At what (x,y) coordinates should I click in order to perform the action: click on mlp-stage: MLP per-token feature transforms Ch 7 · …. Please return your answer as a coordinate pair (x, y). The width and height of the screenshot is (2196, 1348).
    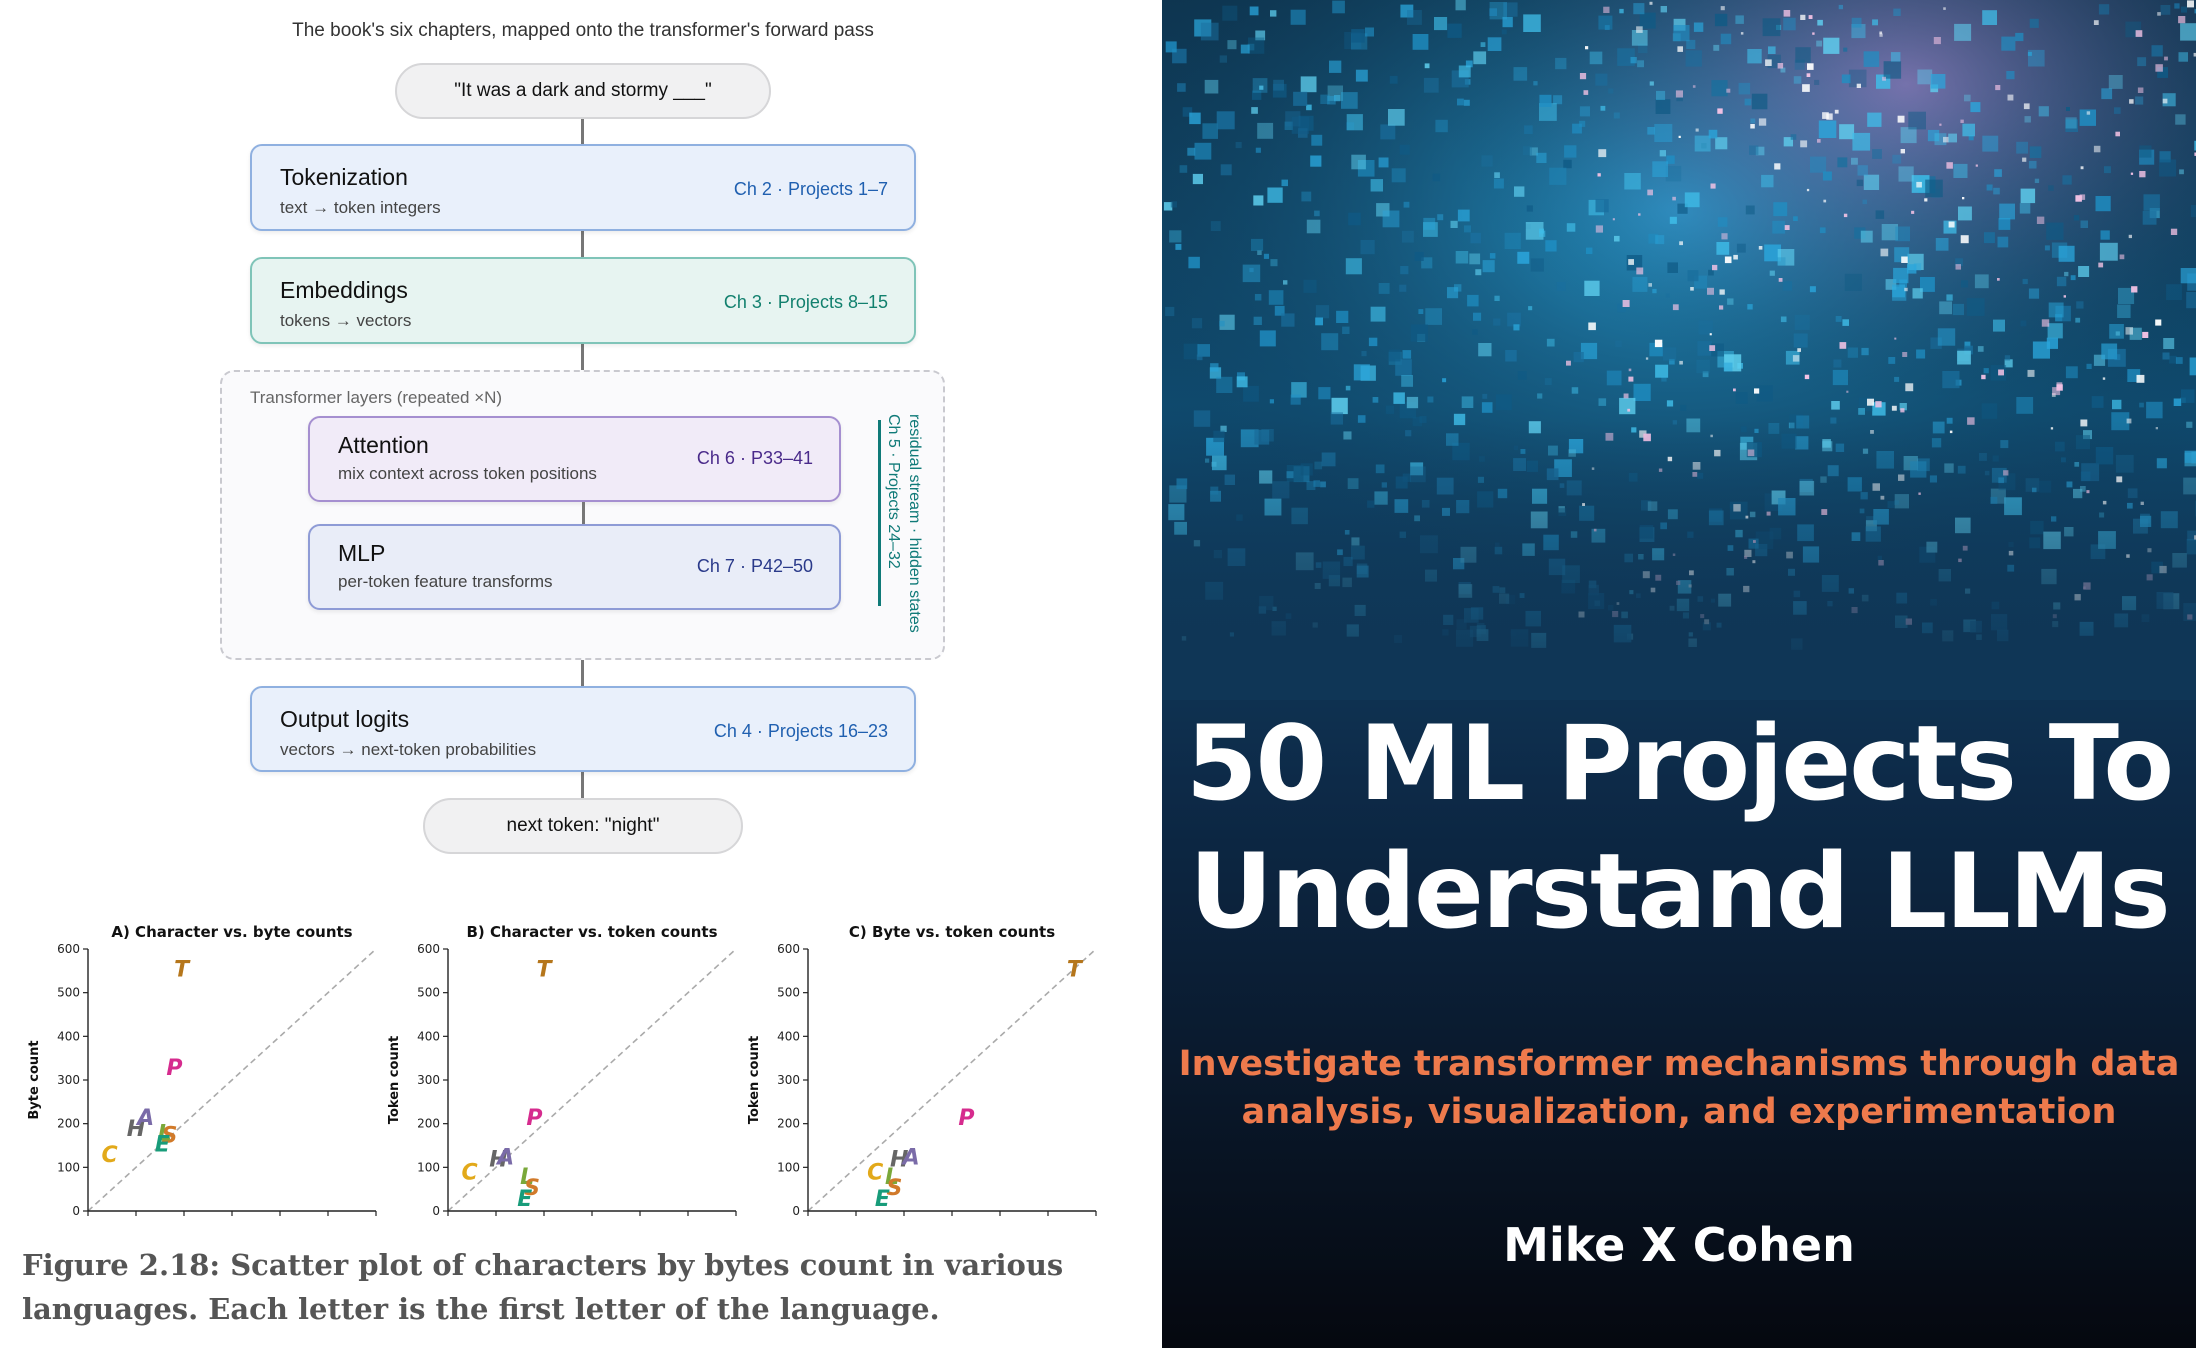
    Looking at the image, I should click on (574, 567).